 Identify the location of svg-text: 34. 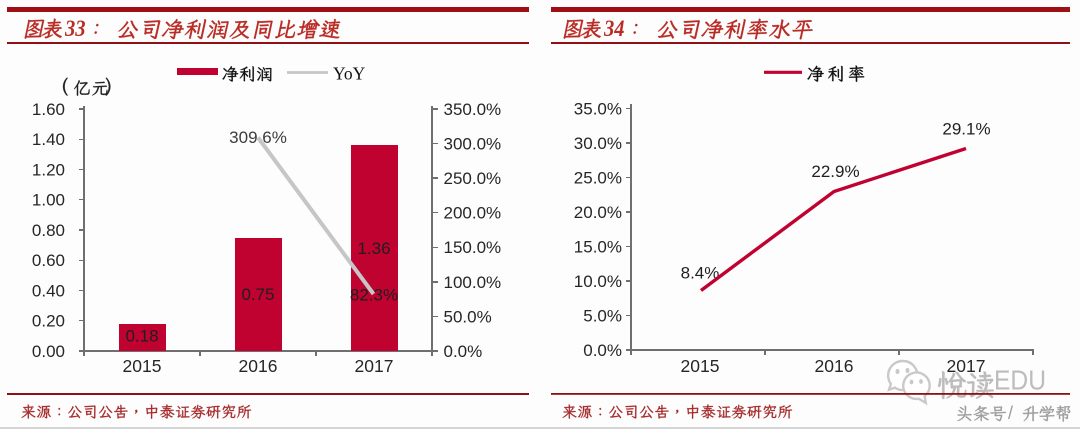
(613, 28).